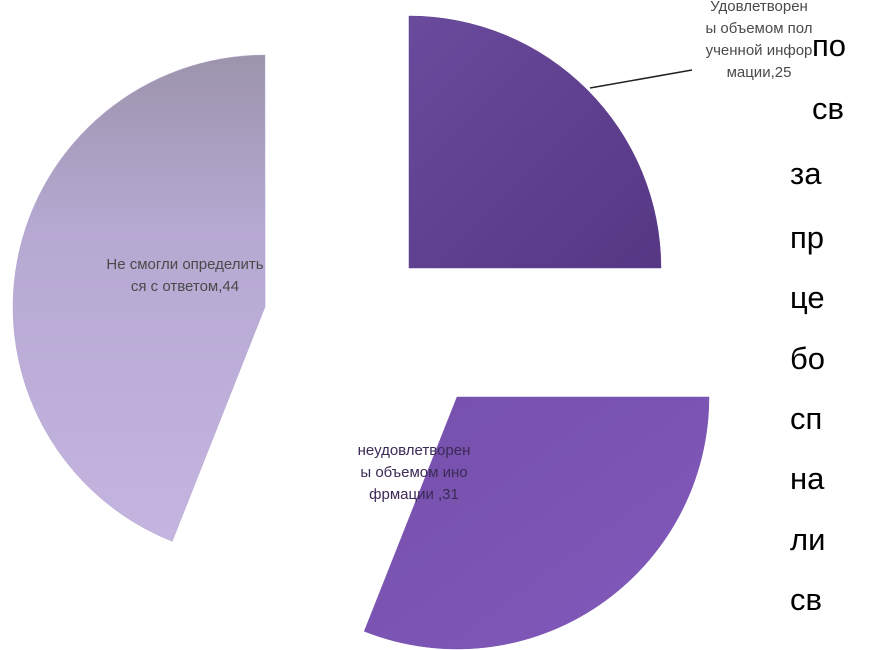 This screenshot has height=650, width=870. I want to click on slide-text-fragment: це, so click(807, 298).